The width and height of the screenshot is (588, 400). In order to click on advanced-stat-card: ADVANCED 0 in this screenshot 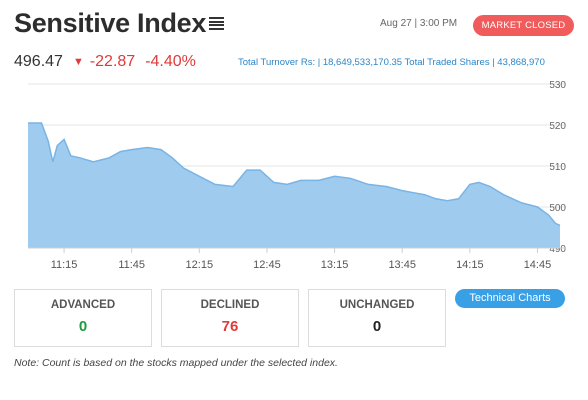, I will do `click(83, 318)`.